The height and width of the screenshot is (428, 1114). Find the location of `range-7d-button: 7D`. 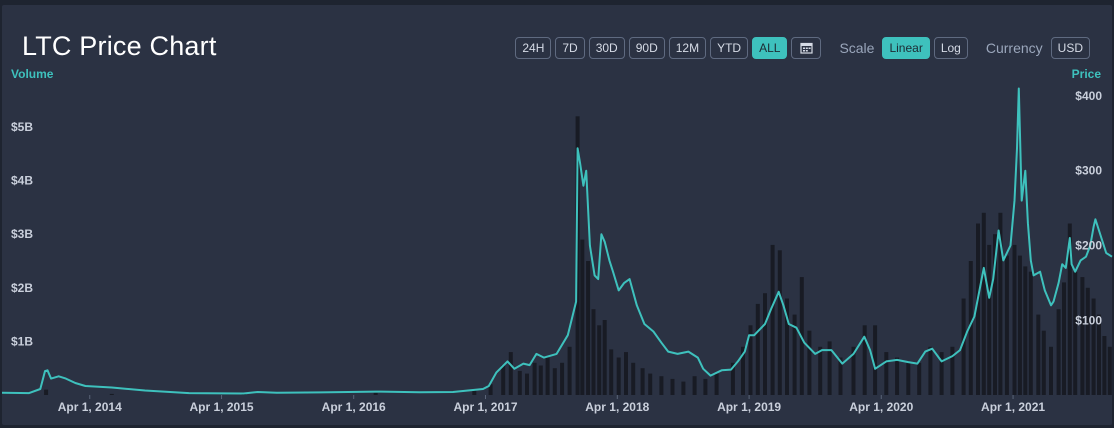

range-7d-button: 7D is located at coordinates (570, 48).